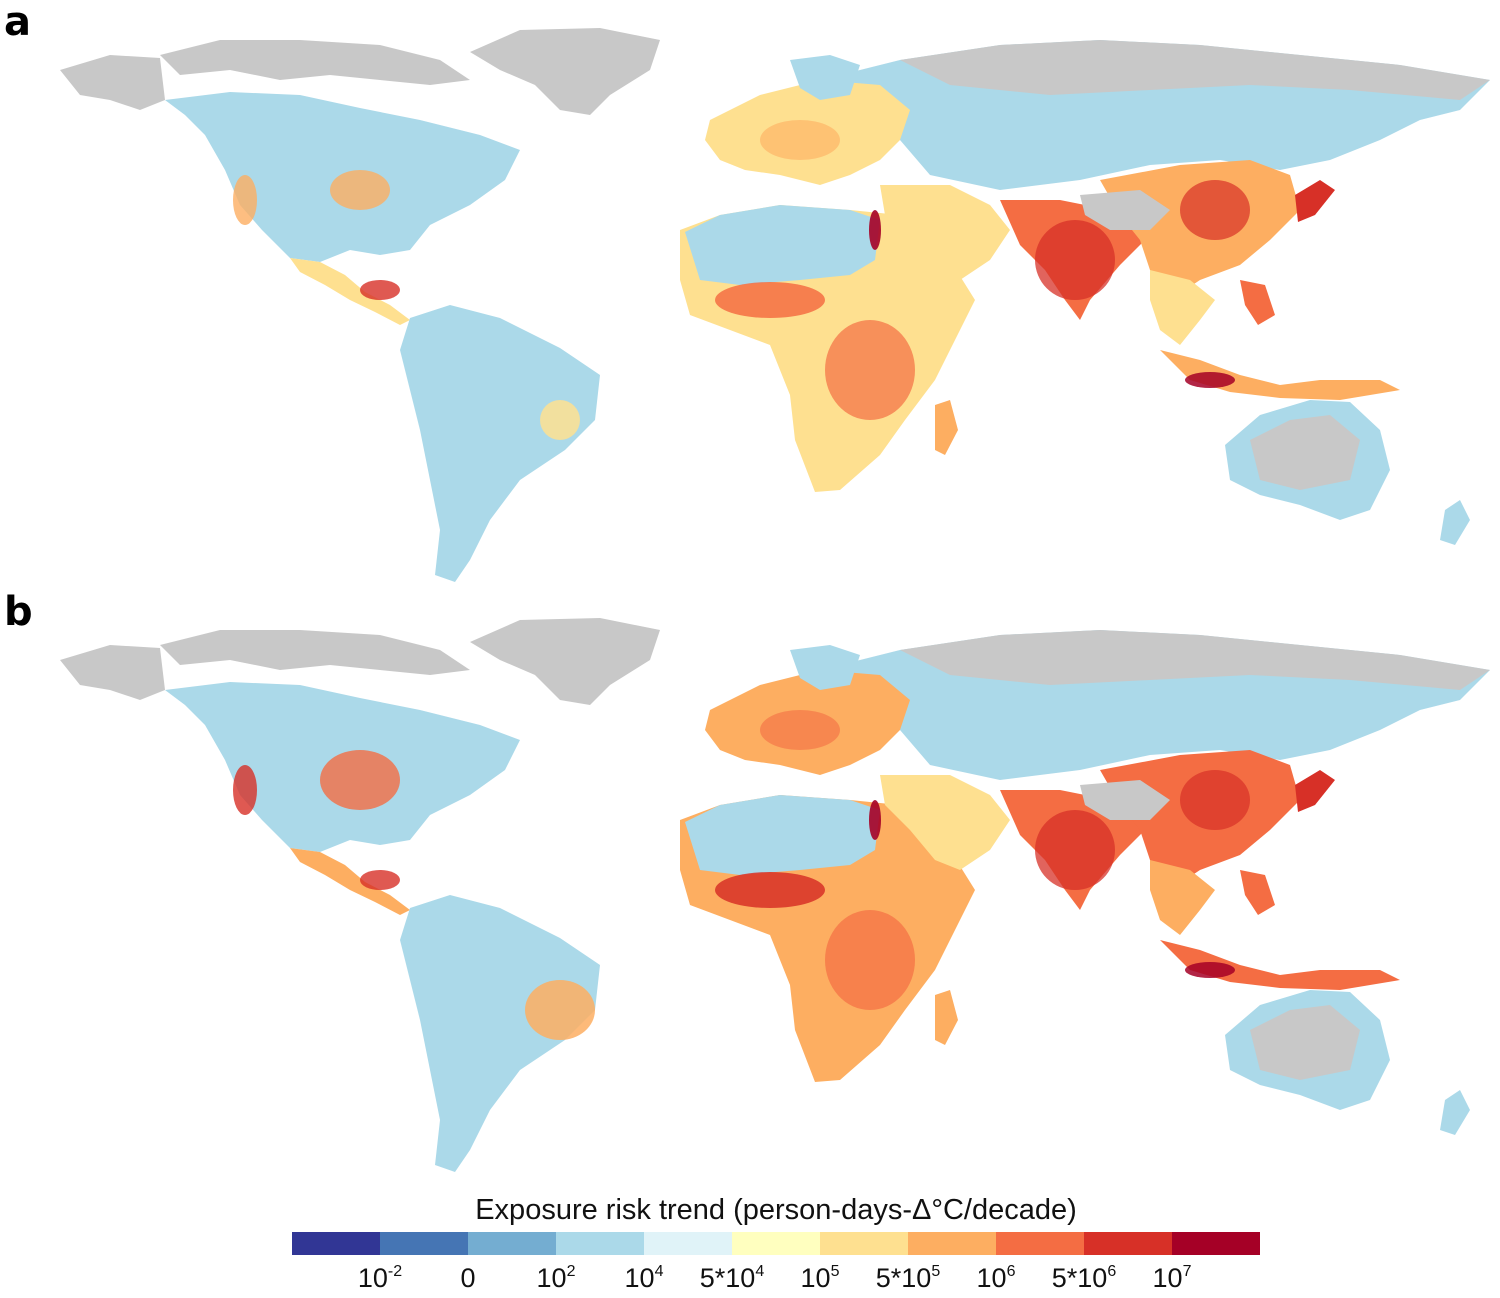  What do you see at coordinates (571, 1271) in the screenshot?
I see `tick-exponent: 2` at bounding box center [571, 1271].